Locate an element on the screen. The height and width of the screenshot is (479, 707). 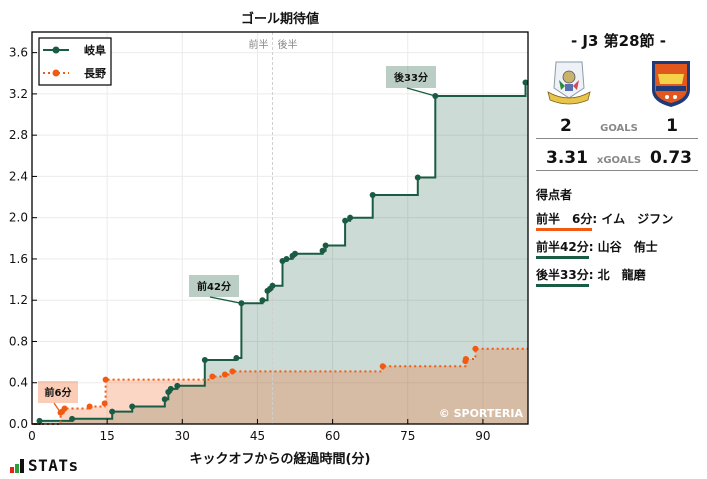
scorer-row: 後半33分: 北 龍磨 is located at coordinates (604, 276).